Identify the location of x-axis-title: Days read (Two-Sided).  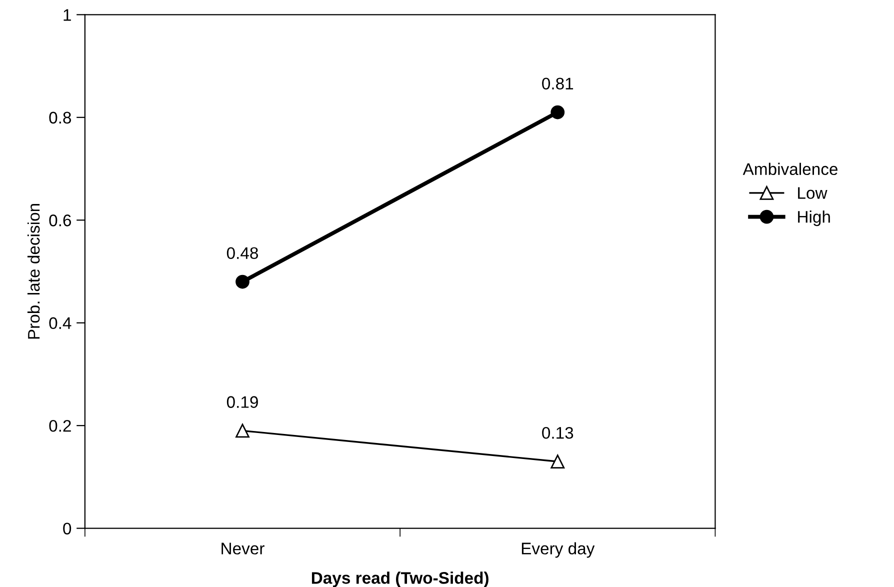
(400, 579).